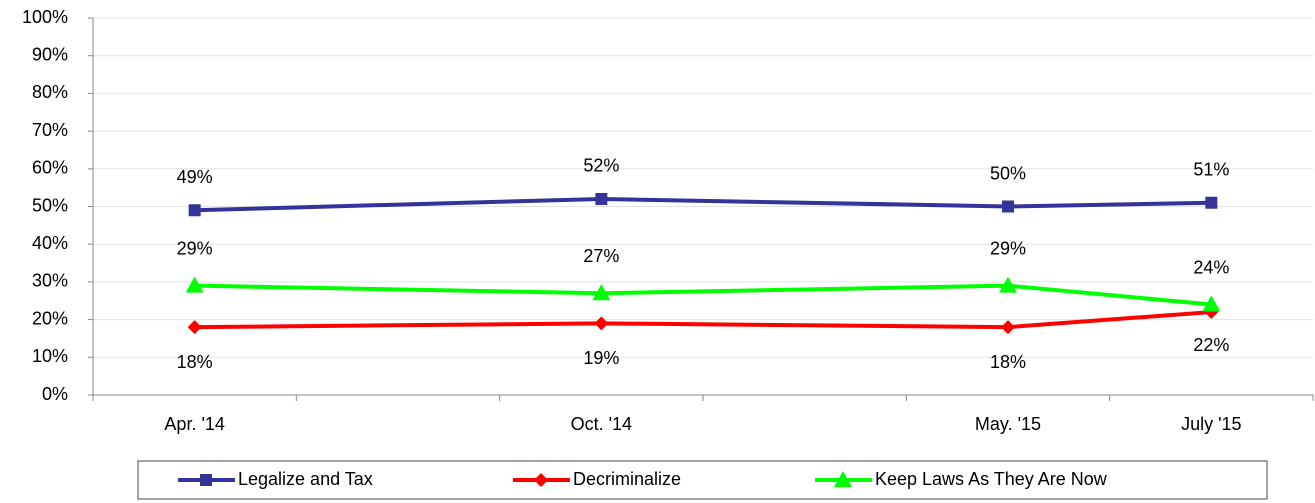  Describe the element at coordinates (702, 480) in the screenshot. I see `legend-box` at that location.